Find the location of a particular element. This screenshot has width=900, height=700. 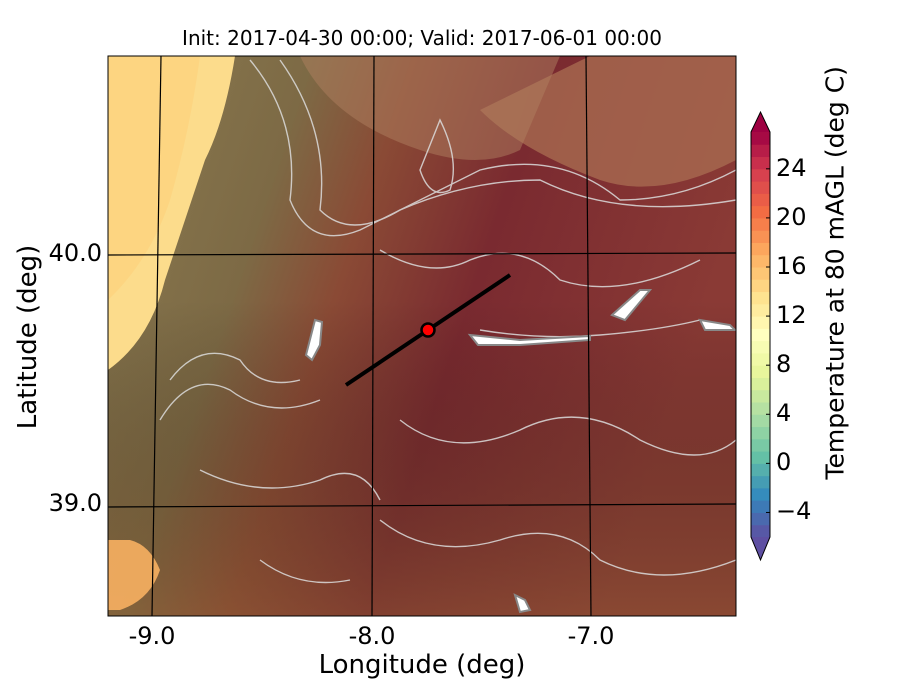

x-tick-label: -7.0 is located at coordinates (591, 636).